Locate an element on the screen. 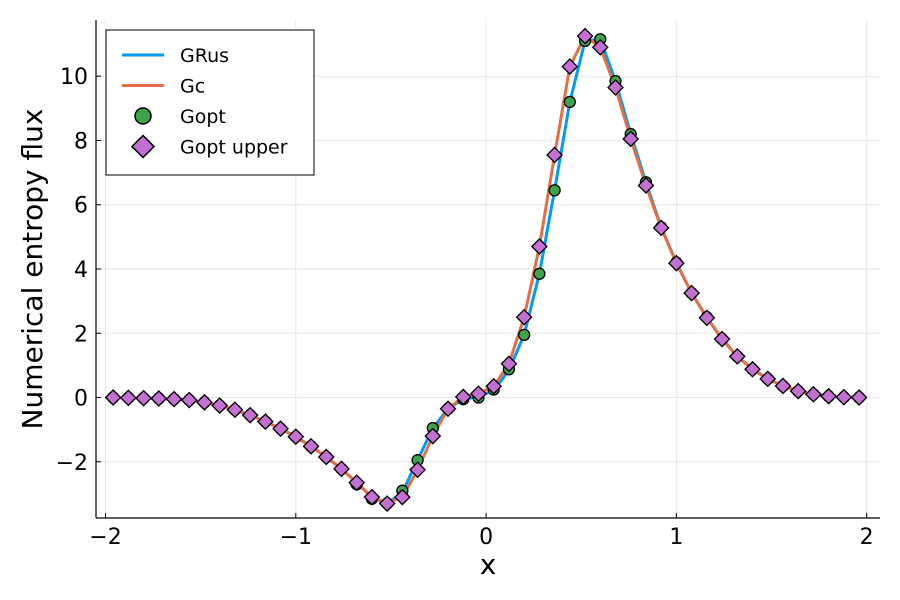 The image size is (900, 600). x-tick-label: 1 is located at coordinates (676, 537).